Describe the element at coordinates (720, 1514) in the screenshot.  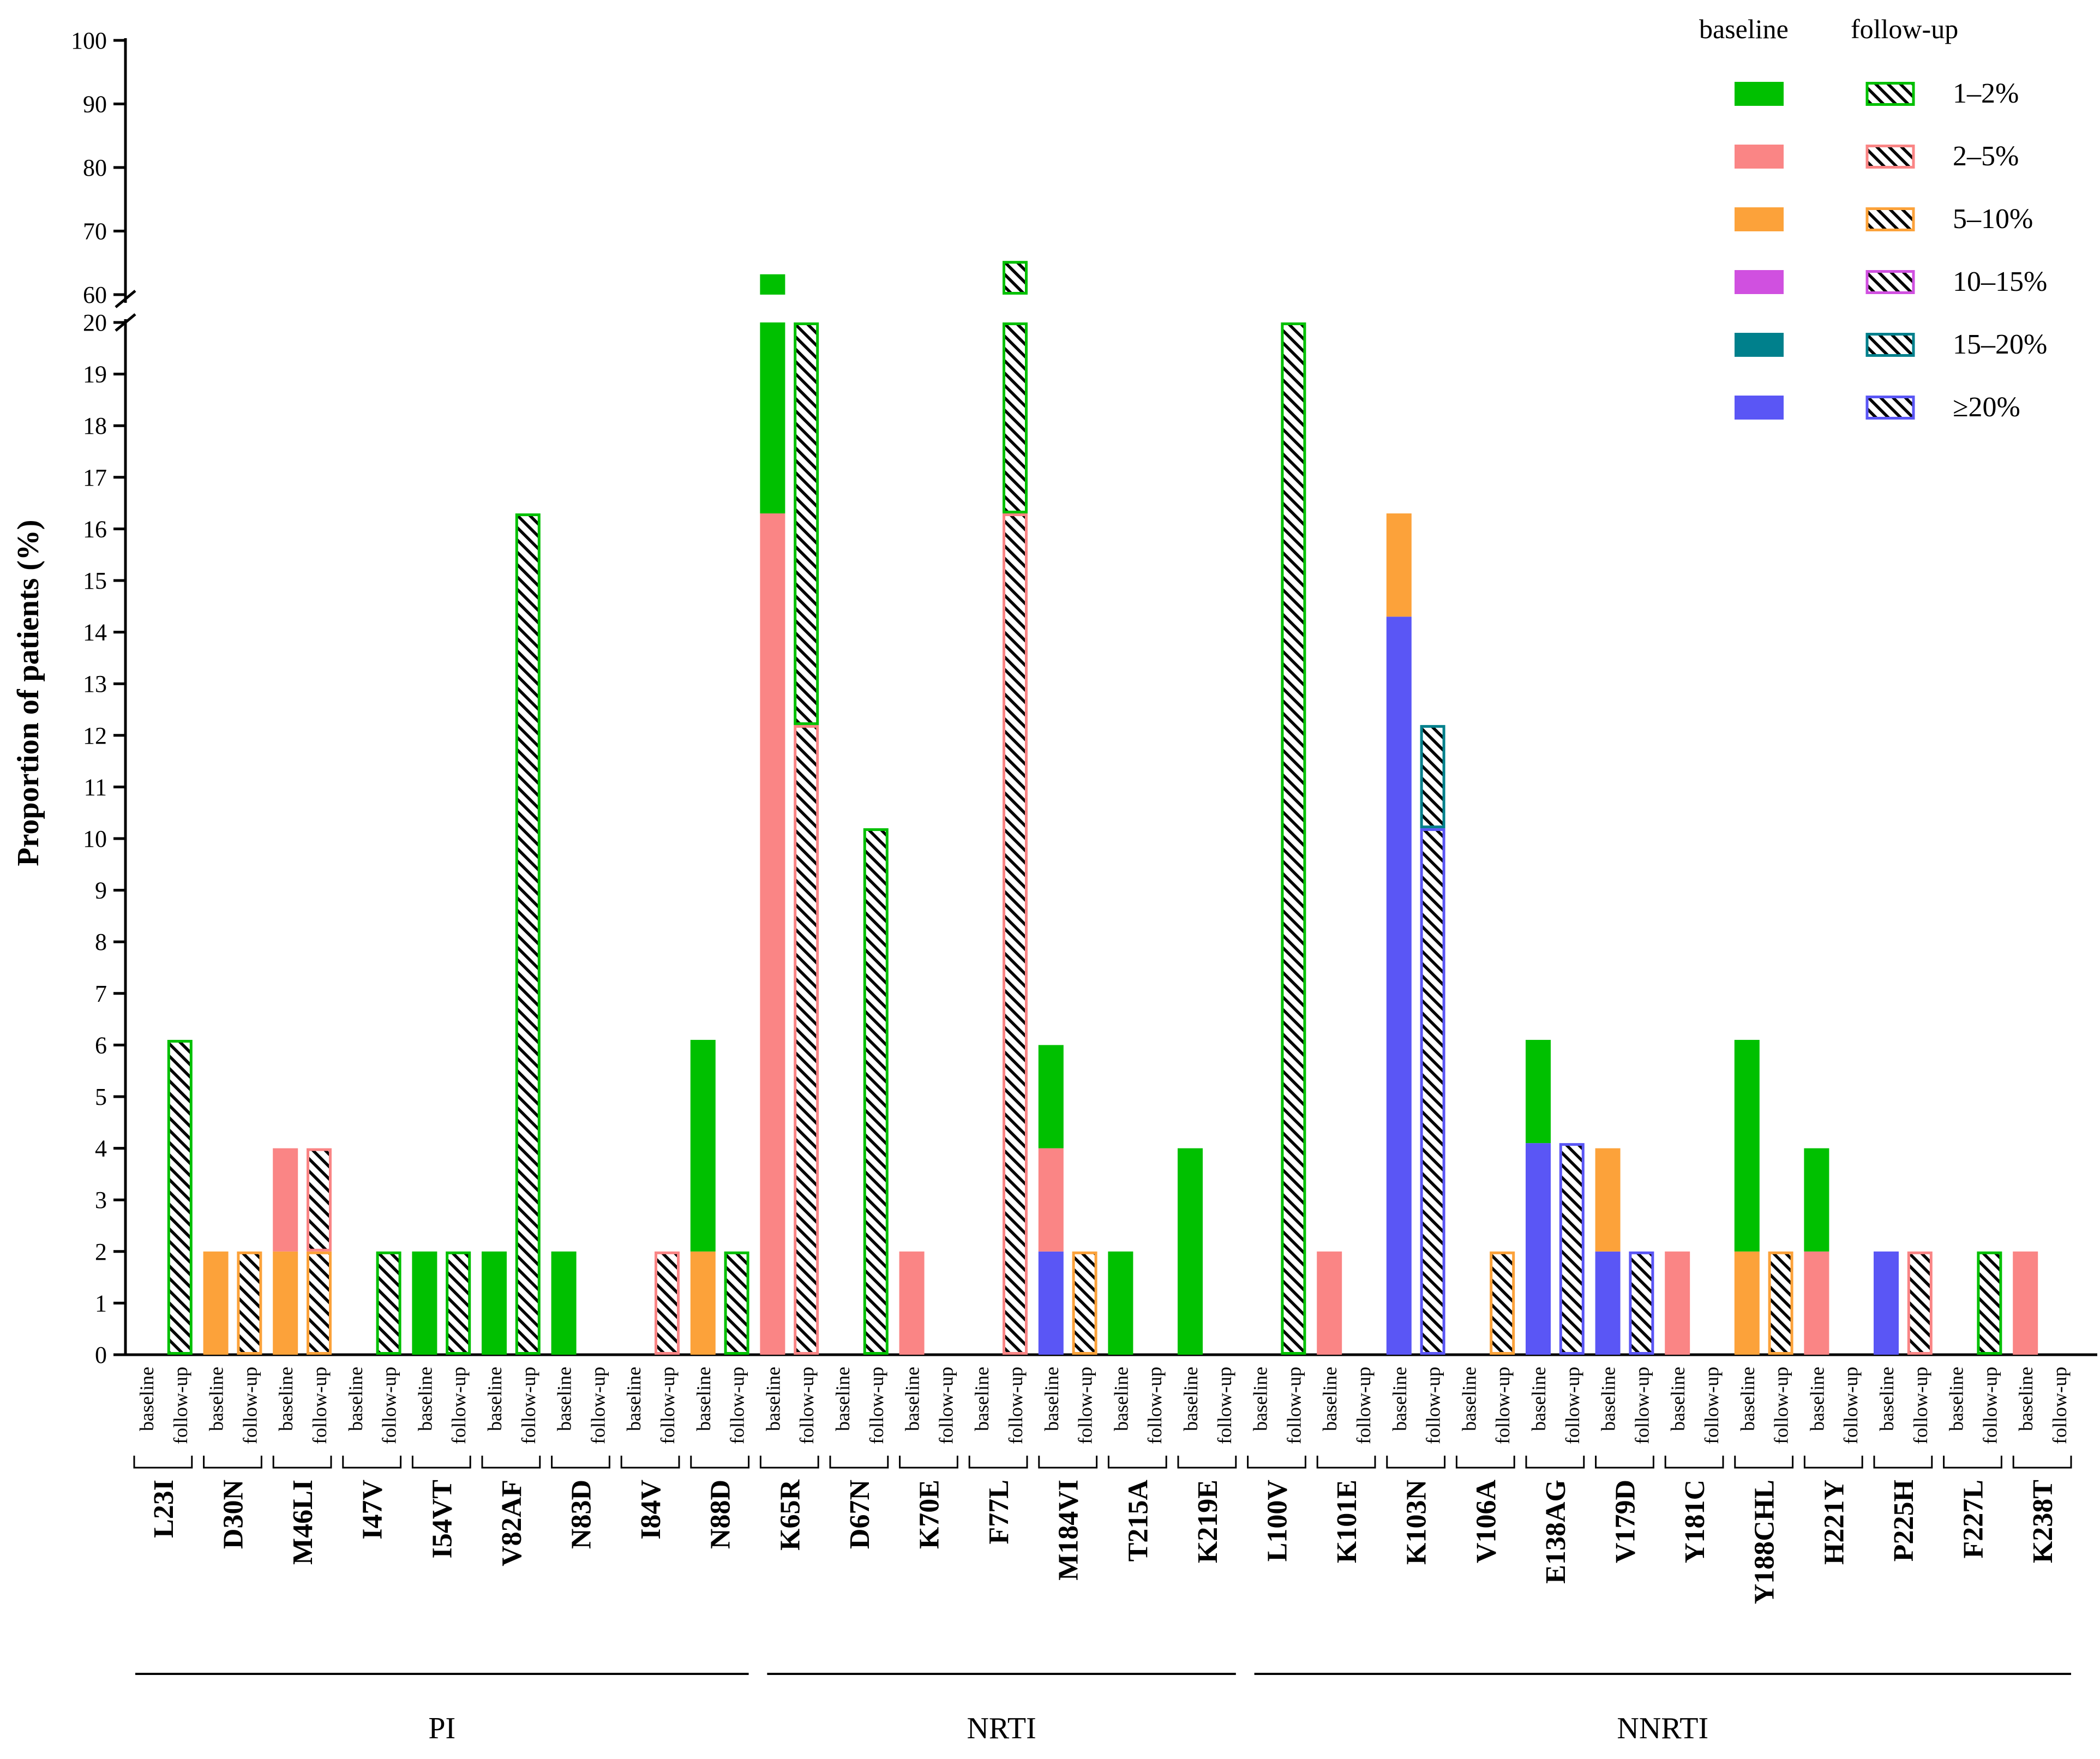
I see `mutation-label-n88d: N88D` at that location.